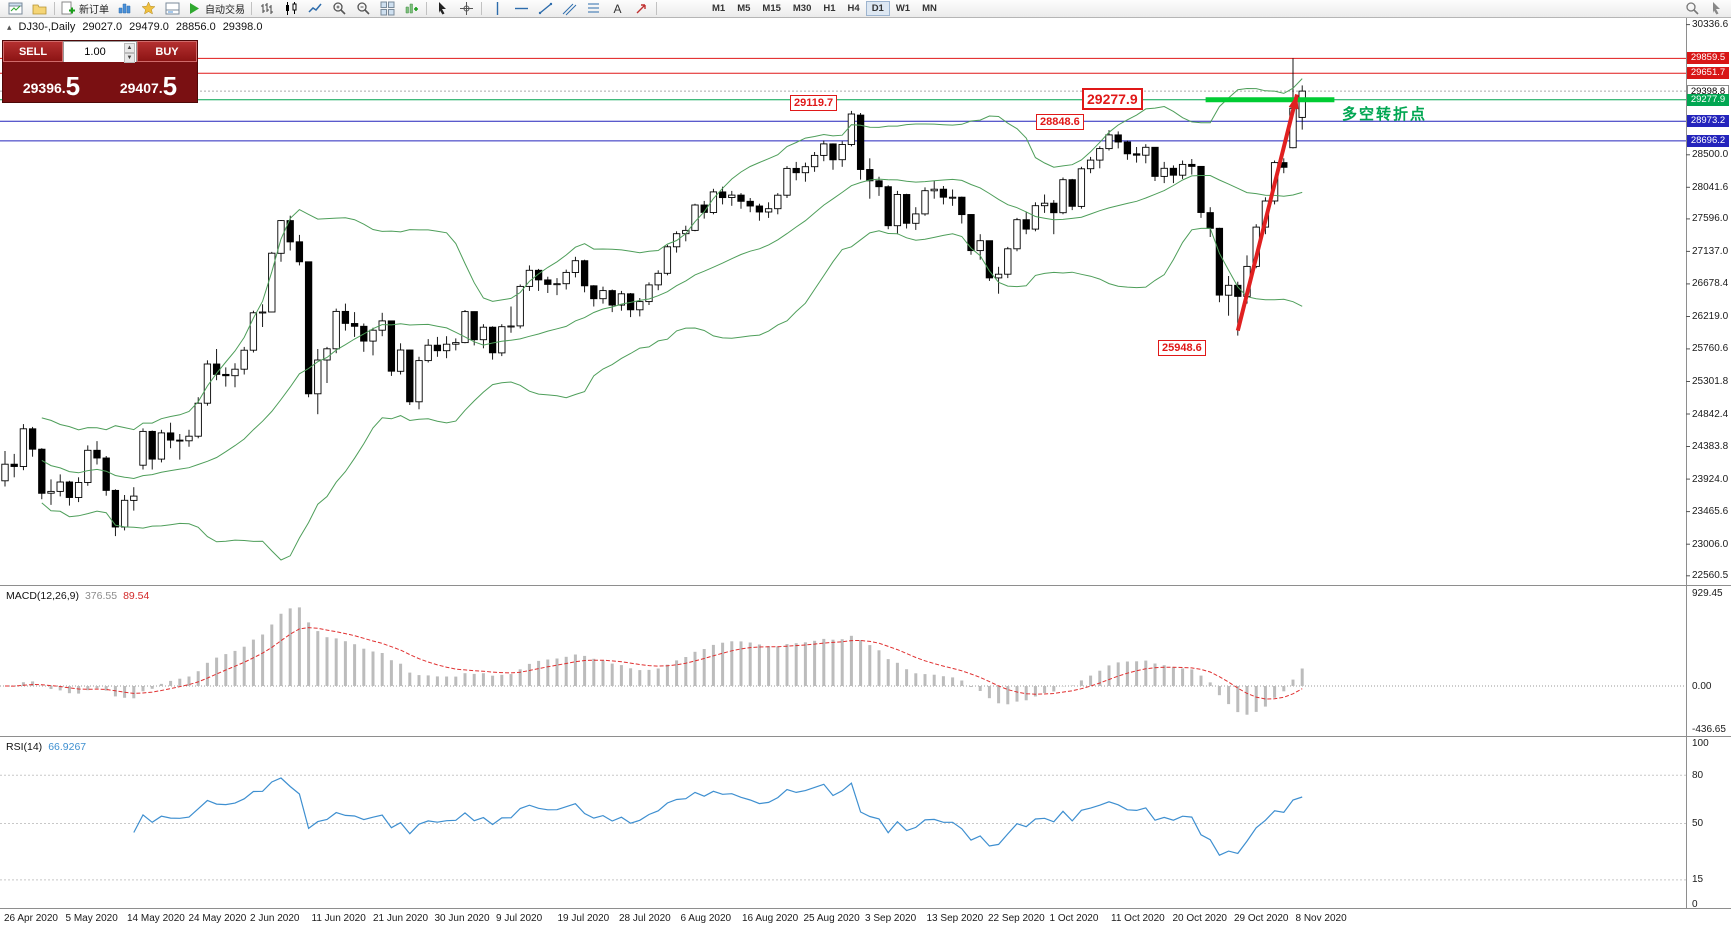  What do you see at coordinates (172, 9) in the screenshot?
I see `terminal-button` at bounding box center [172, 9].